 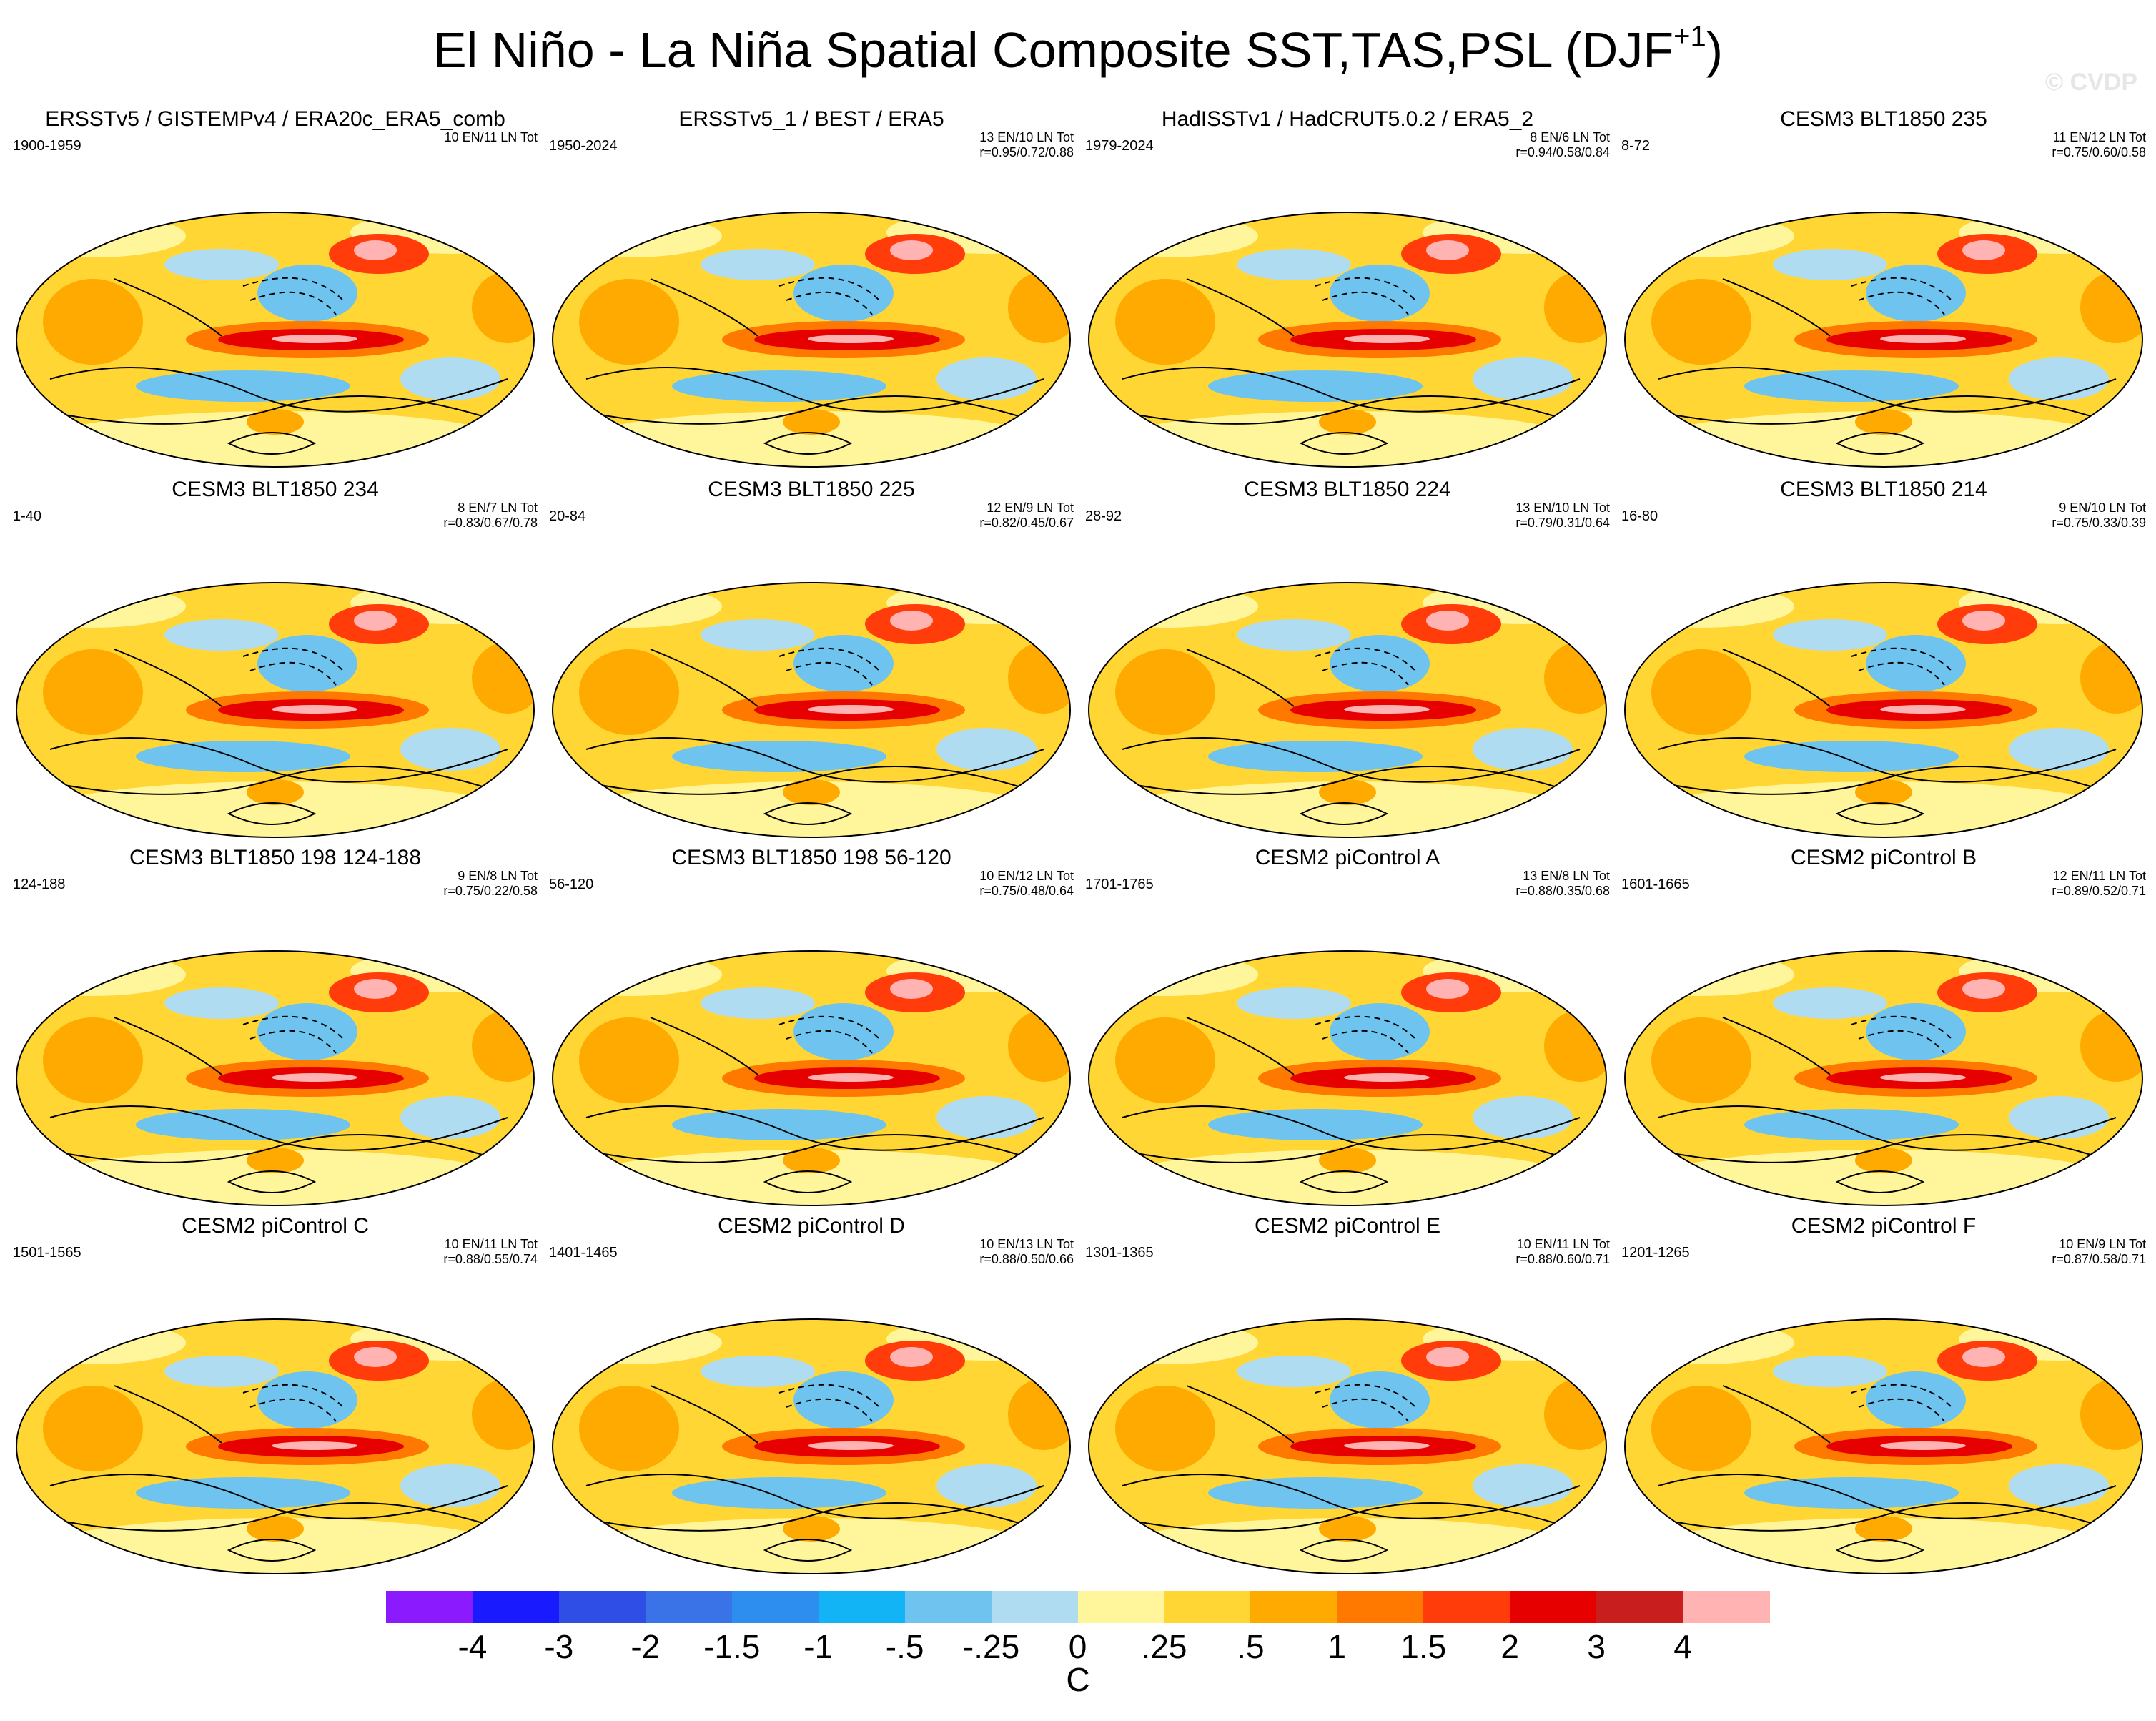 What do you see at coordinates (1509, 1646) in the screenshot?
I see `colorbar-tick-label: 2` at bounding box center [1509, 1646].